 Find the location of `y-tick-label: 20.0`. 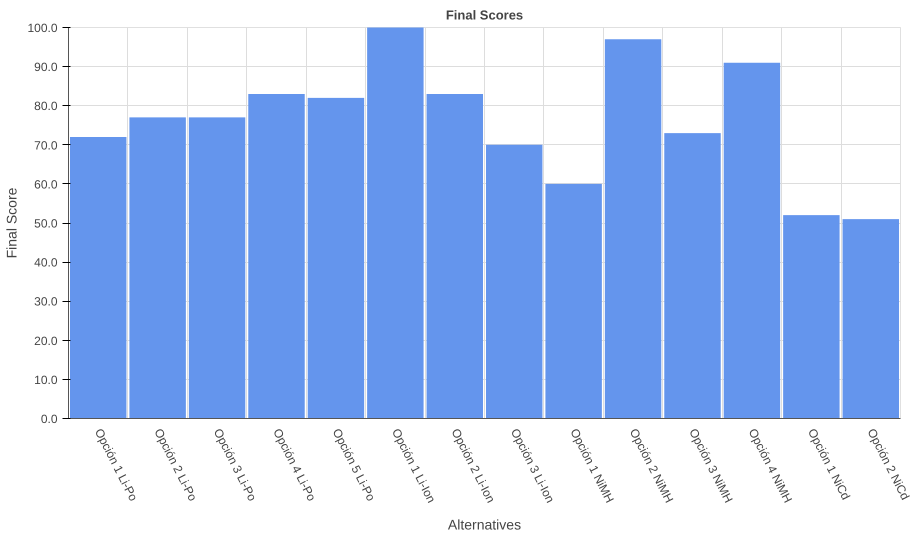

y-tick-label: 20.0 is located at coordinates (46, 341).